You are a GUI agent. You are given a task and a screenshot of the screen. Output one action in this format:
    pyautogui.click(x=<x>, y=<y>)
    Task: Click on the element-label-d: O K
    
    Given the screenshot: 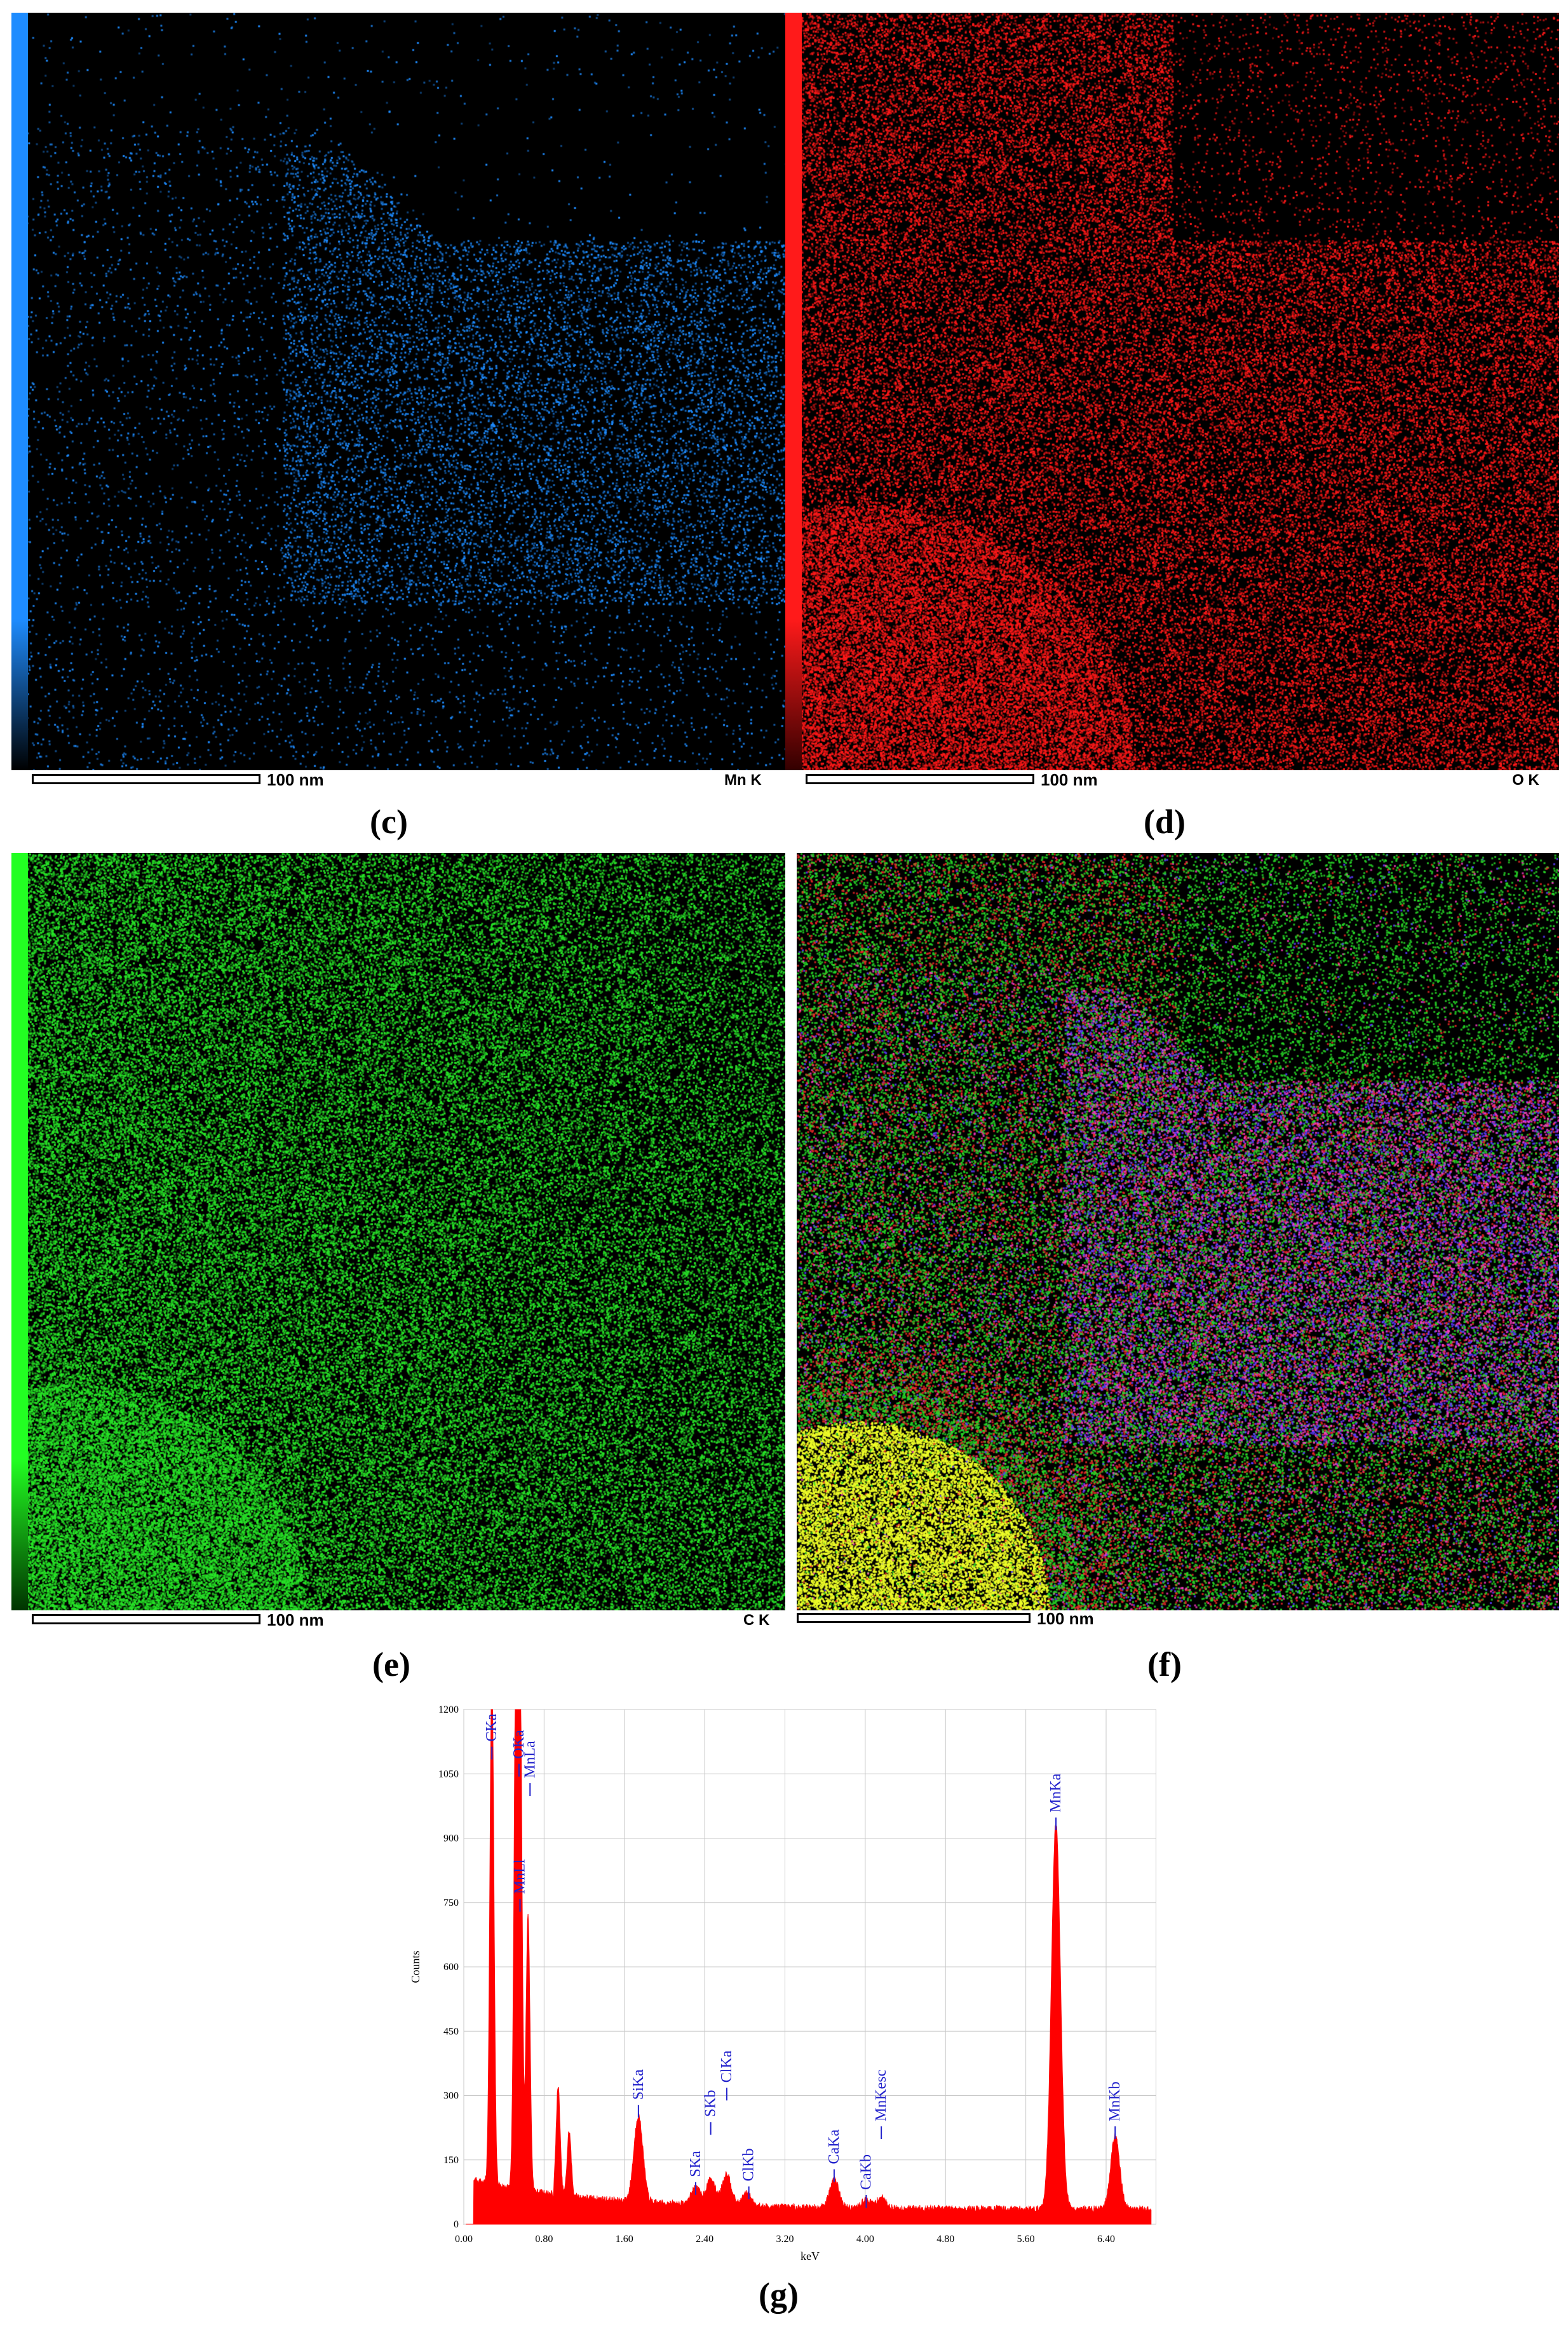 What is the action you would take?
    pyautogui.click(x=1525, y=780)
    